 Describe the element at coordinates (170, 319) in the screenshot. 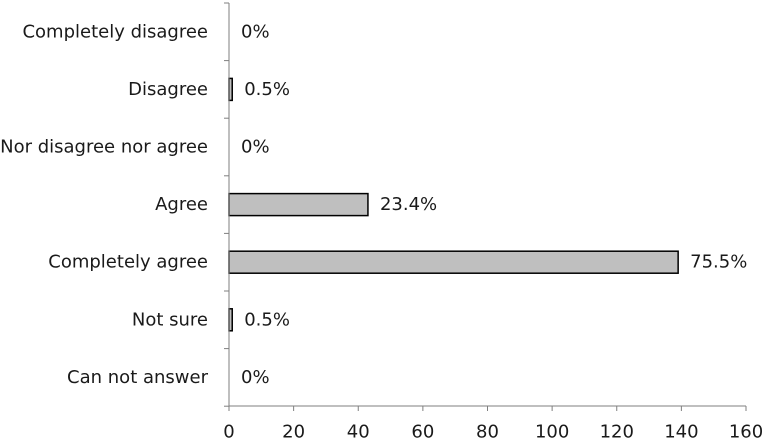

I see `category-label-not-sure: Not sure` at that location.